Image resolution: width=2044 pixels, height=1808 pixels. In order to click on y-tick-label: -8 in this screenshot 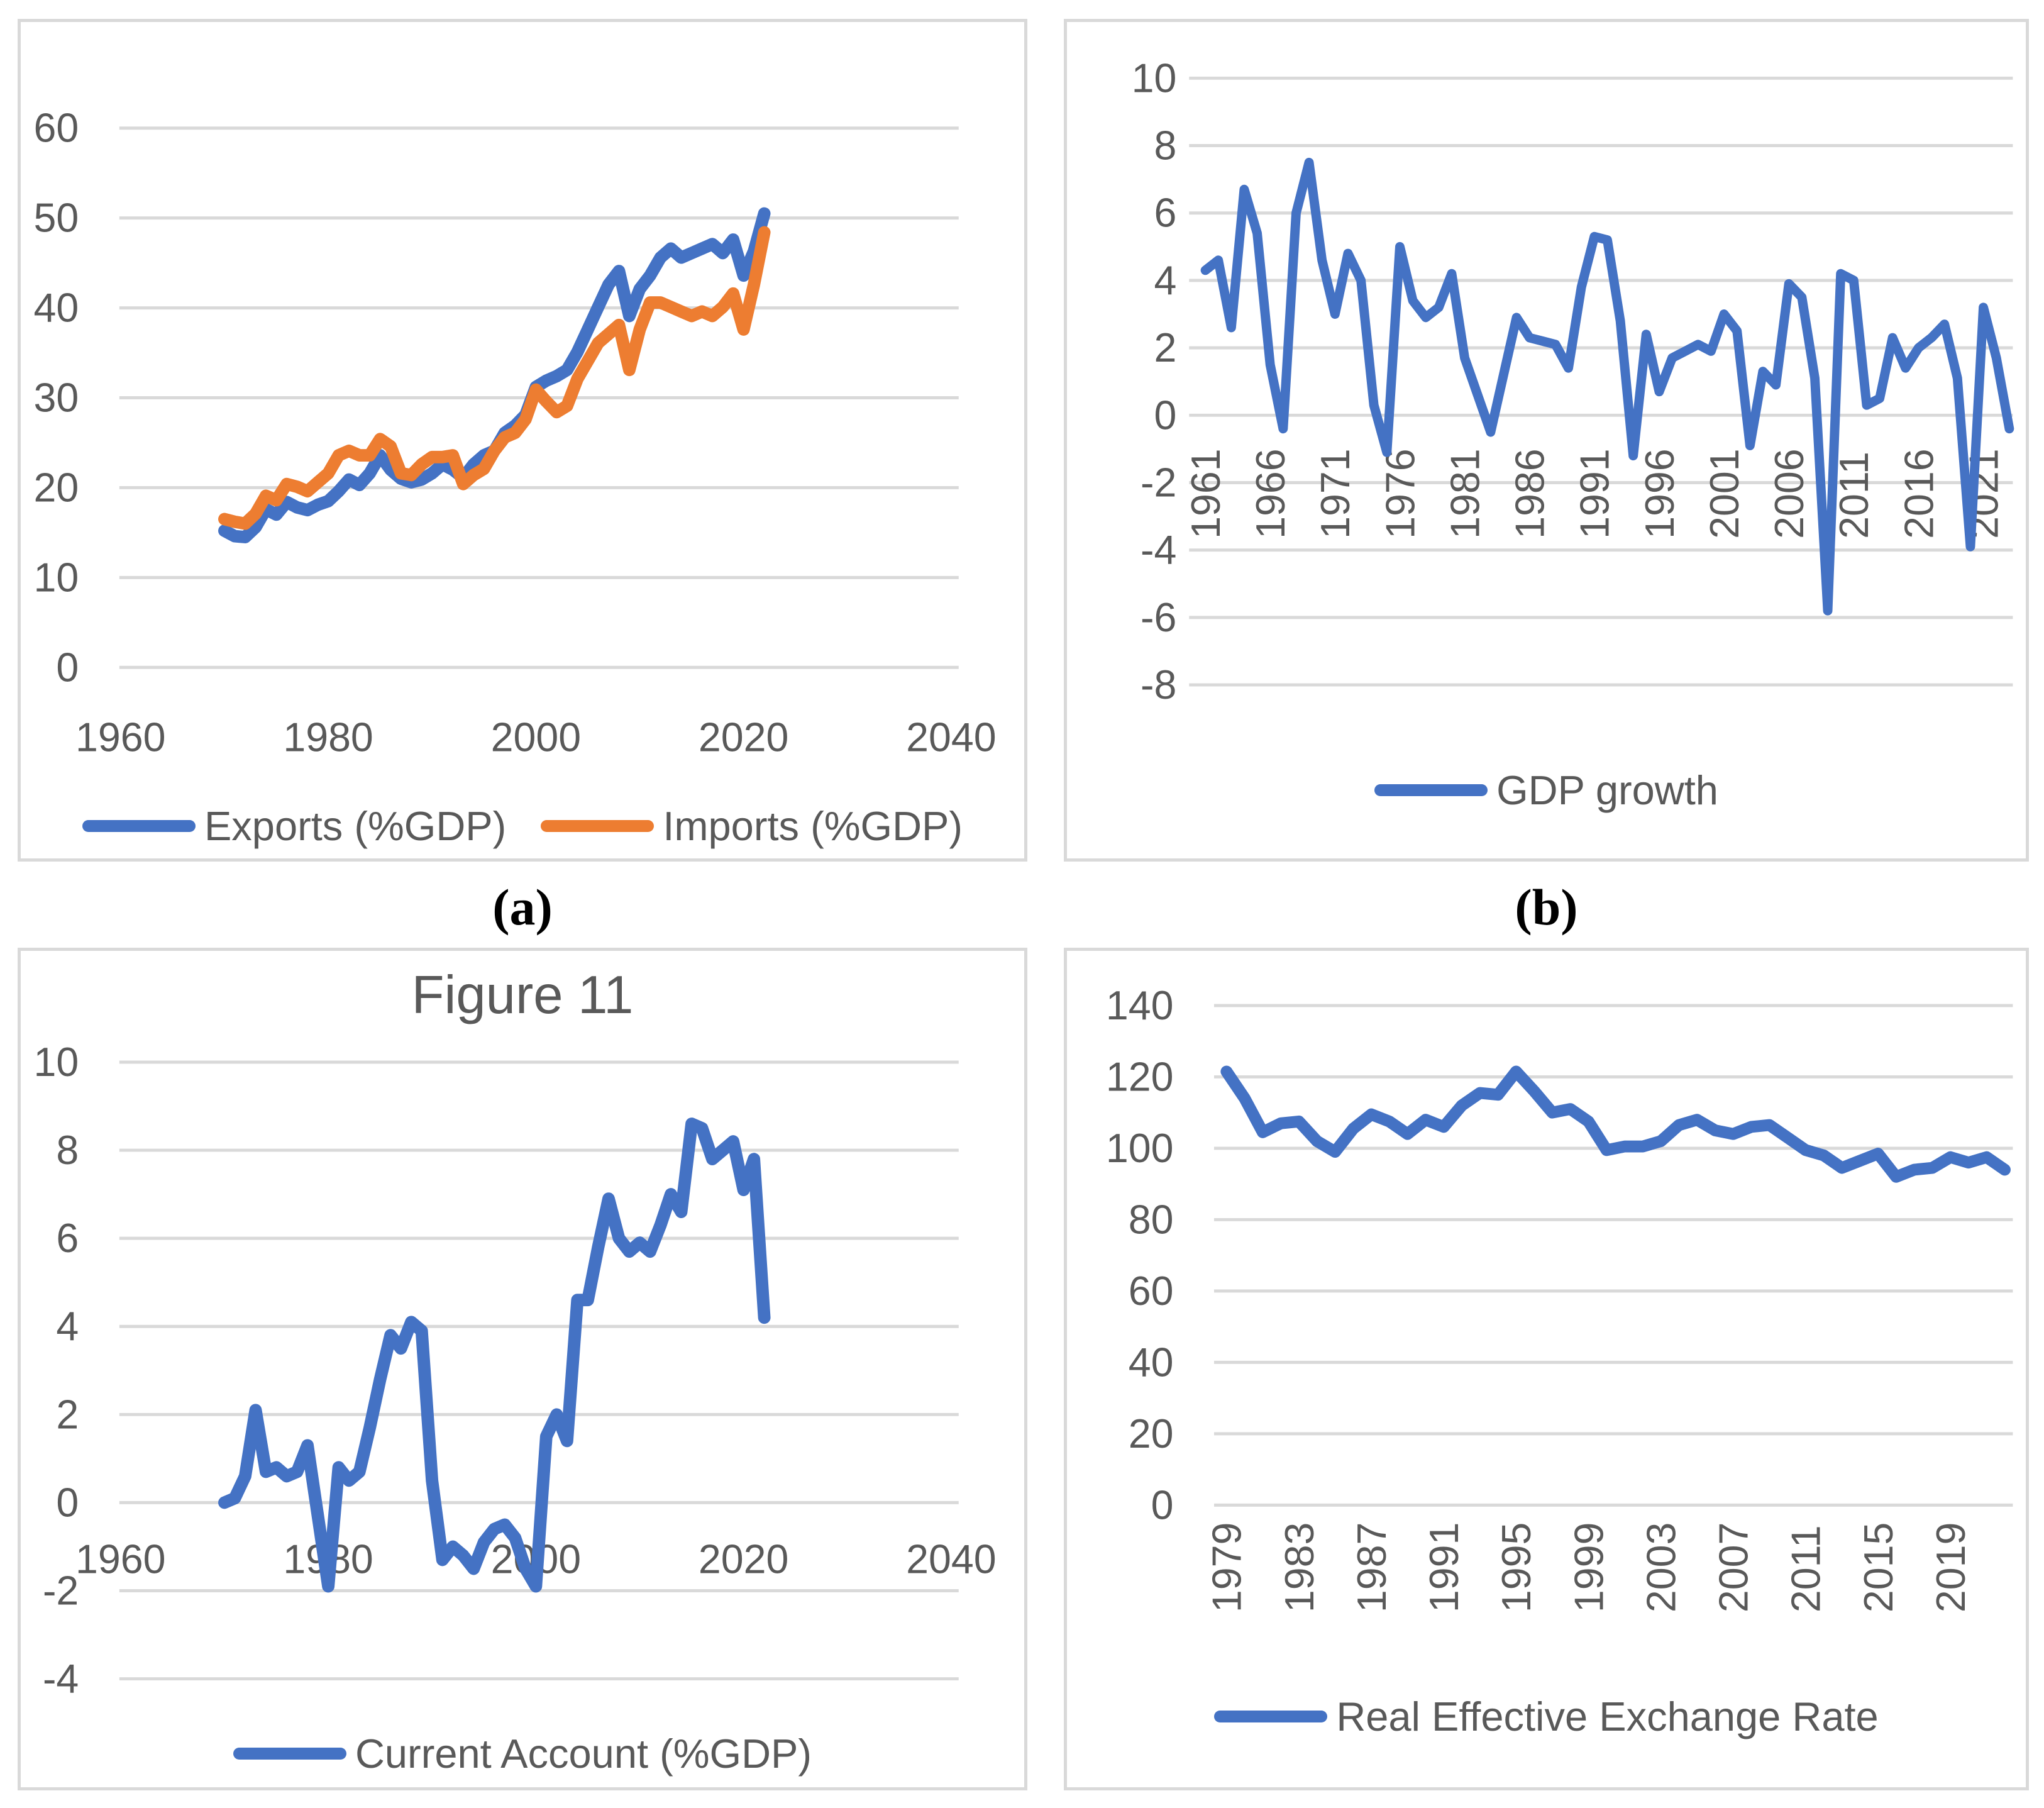, I will do `click(1158, 684)`.